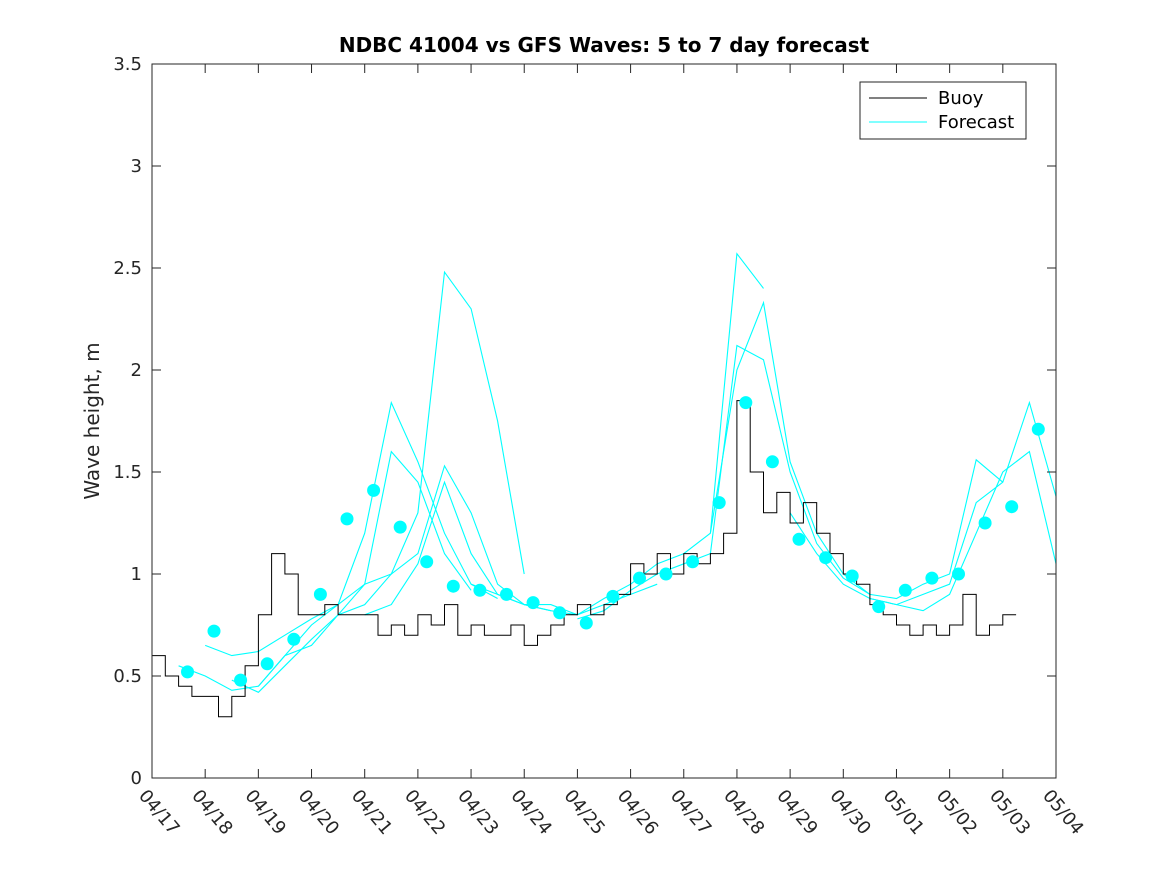 This screenshot has width=1167, height=875. What do you see at coordinates (127, 64) in the screenshot?
I see `y-tick-label: 3.5` at bounding box center [127, 64].